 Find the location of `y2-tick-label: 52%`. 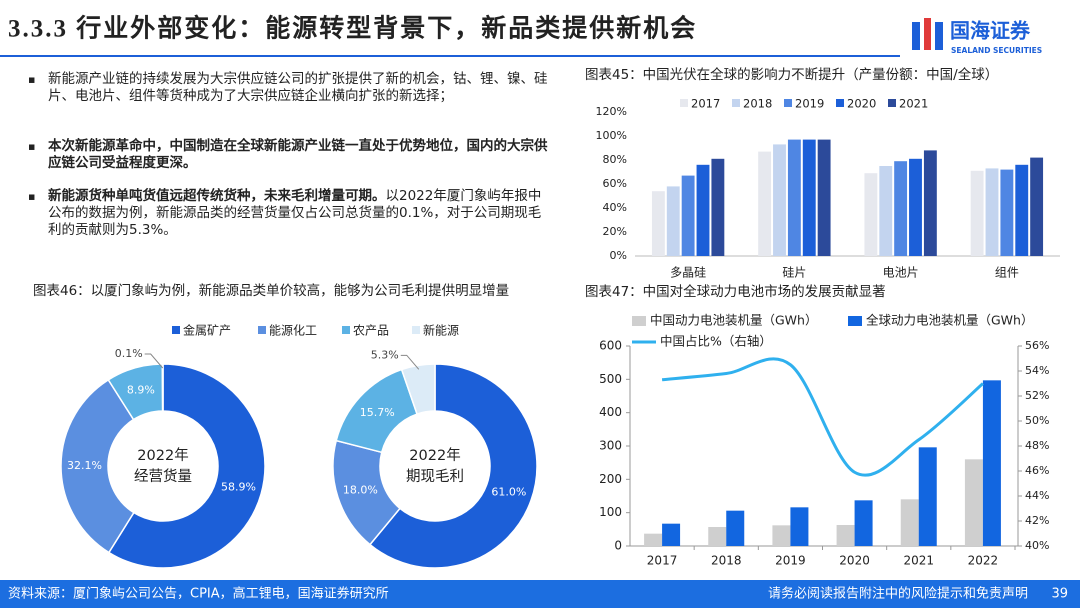

y2-tick-label: 52% is located at coordinates (1037, 395).